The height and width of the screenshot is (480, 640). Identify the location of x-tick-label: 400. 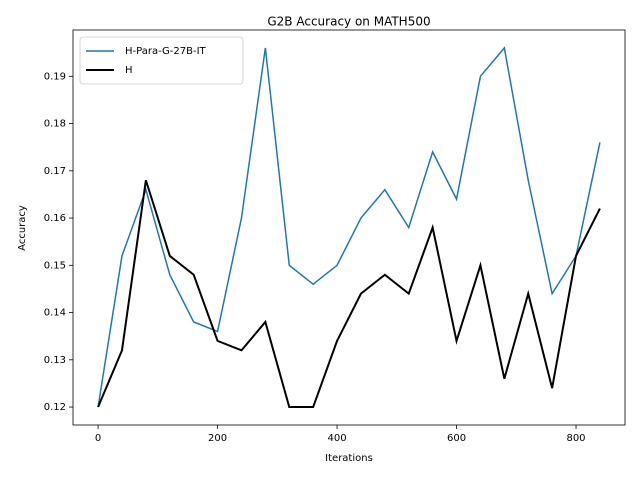
(337, 438).